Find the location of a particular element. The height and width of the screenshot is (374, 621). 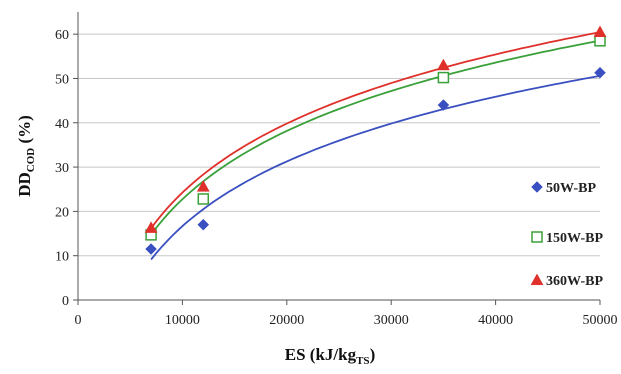

legend: 50W-BP 150W-BP 360W-BP is located at coordinates (566, 235).